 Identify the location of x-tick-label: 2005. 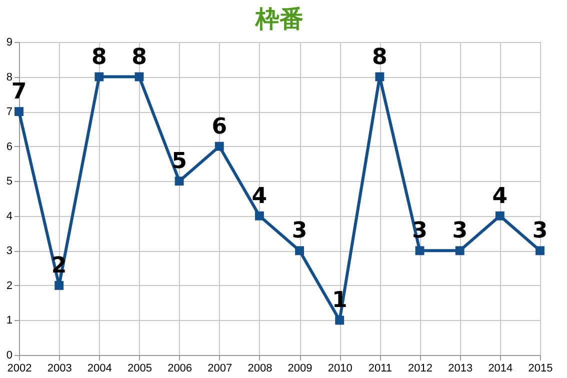
(139, 368).